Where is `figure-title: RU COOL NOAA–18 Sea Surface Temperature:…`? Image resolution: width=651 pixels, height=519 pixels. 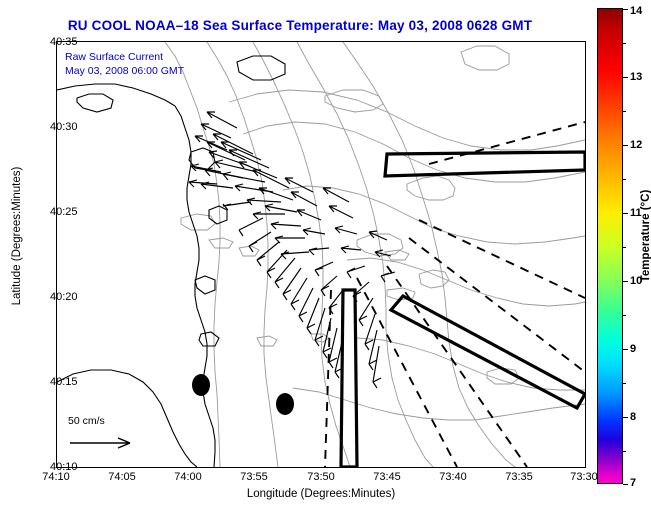 figure-title: RU COOL NOAA–18 Sea Surface Temperature:… is located at coordinates (300, 25).